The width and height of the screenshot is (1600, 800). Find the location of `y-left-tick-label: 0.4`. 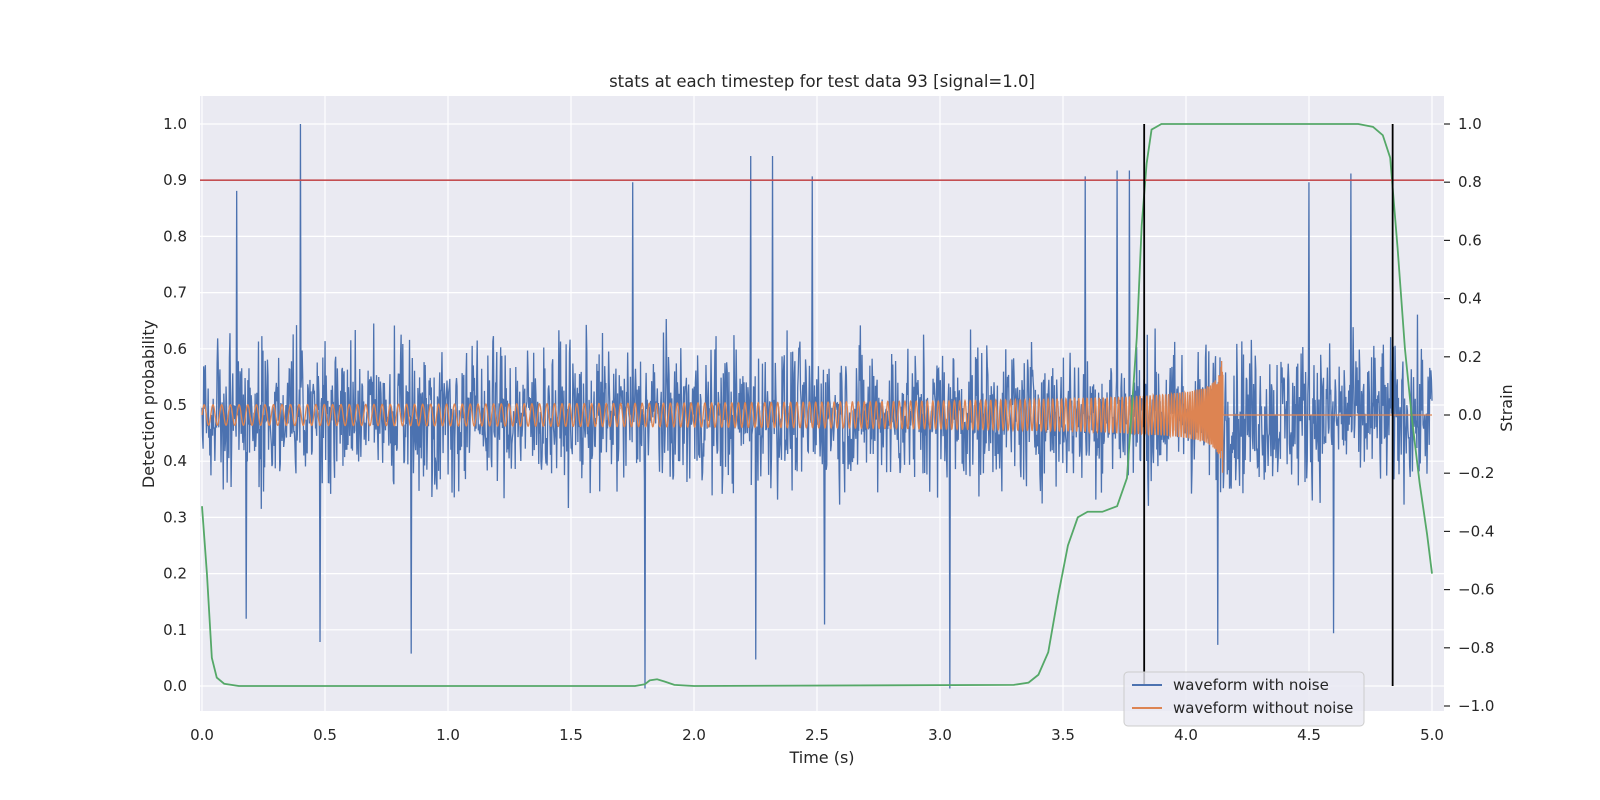

y-left-tick-label: 0.4 is located at coordinates (175, 461).